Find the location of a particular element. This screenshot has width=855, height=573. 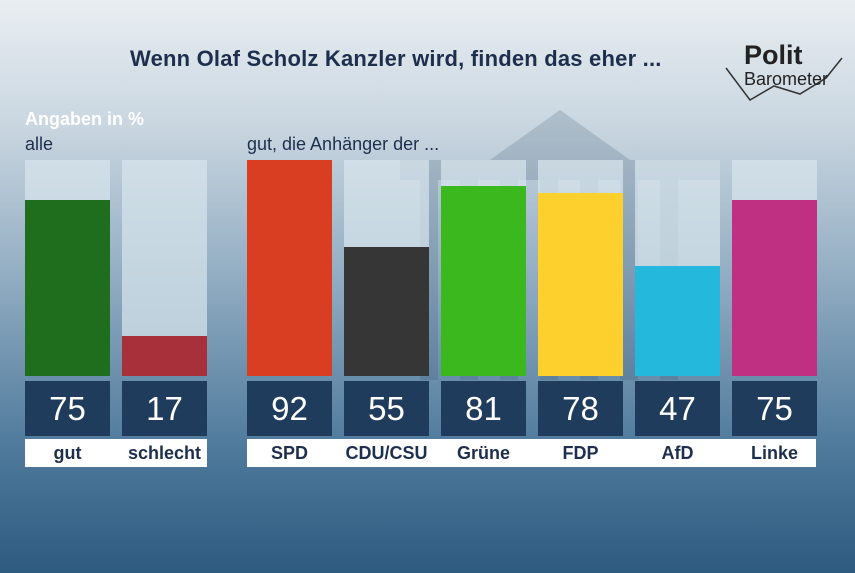

bar-cdu-csu is located at coordinates (386, 311).